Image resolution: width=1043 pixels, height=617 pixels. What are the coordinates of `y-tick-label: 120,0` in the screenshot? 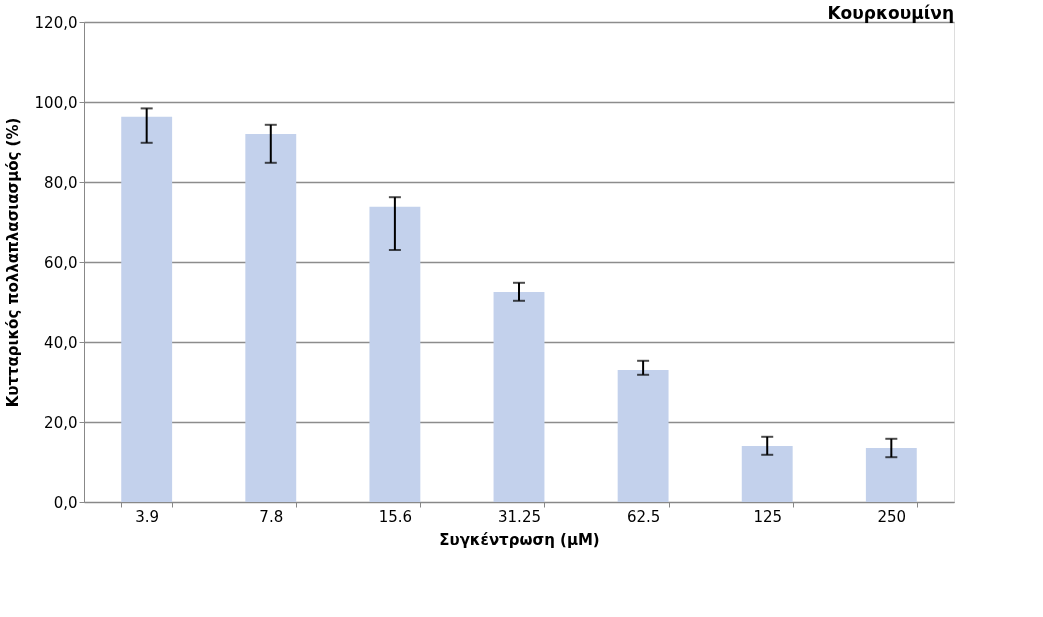 It's located at (56, 22).